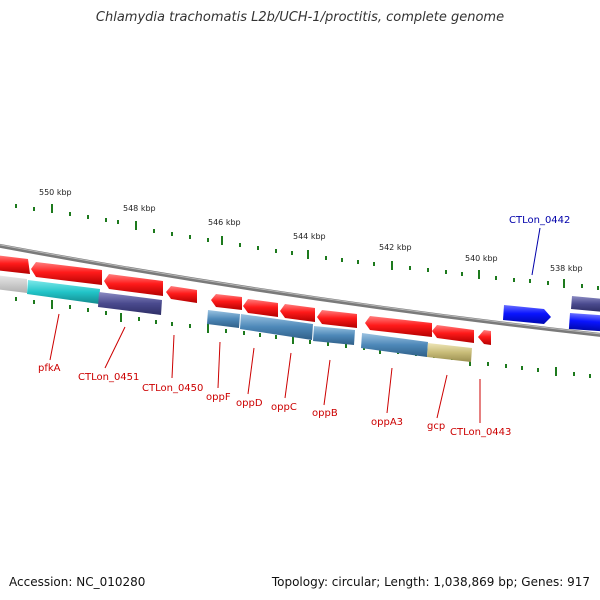  I want to click on gene-label-oppD: oppD, so click(249, 403).